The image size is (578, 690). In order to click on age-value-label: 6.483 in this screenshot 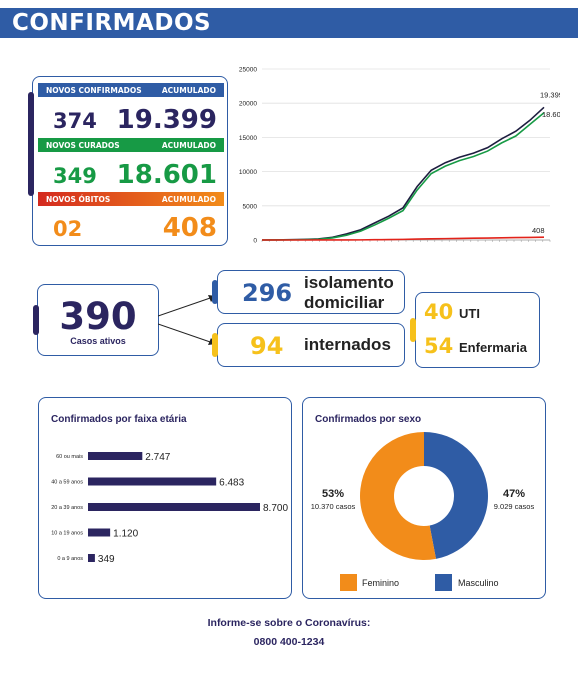, I will do `click(231, 483)`.